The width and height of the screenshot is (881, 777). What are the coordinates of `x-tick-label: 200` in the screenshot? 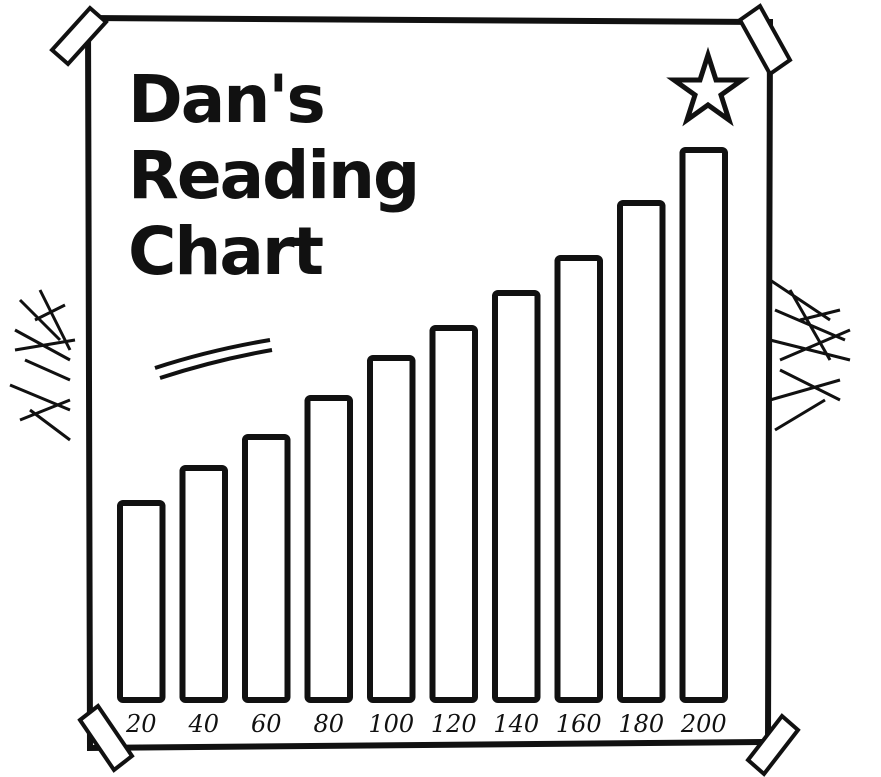 It's located at (703, 724).